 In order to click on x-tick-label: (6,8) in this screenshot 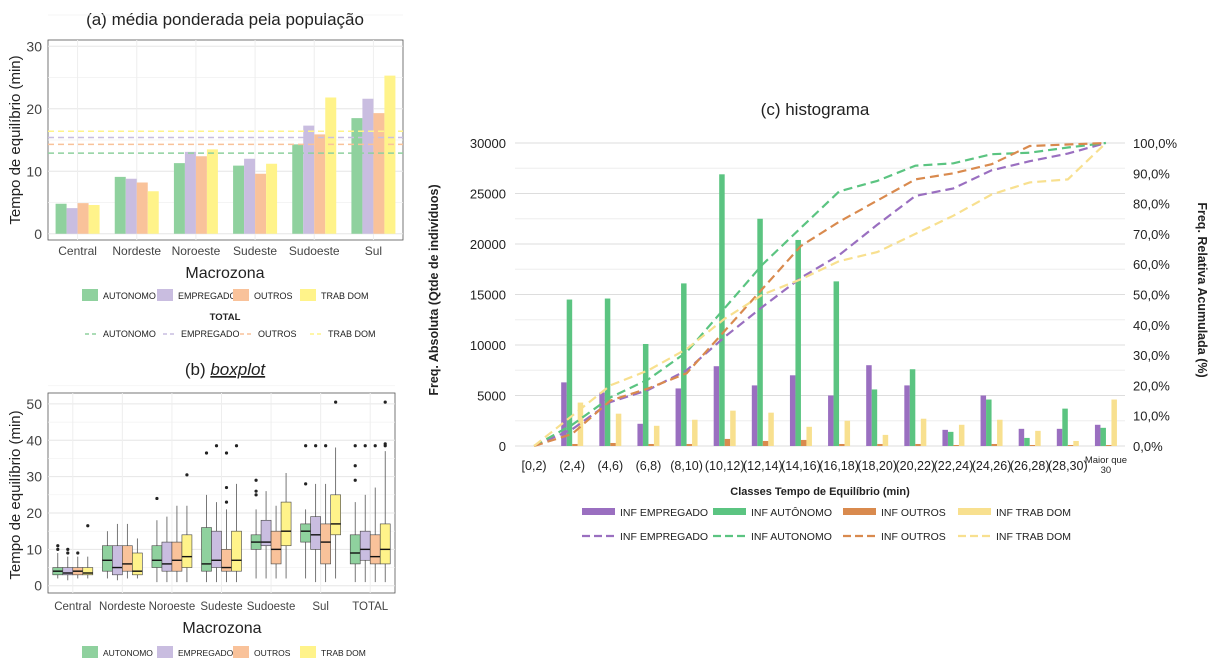, I will do `click(649, 466)`.